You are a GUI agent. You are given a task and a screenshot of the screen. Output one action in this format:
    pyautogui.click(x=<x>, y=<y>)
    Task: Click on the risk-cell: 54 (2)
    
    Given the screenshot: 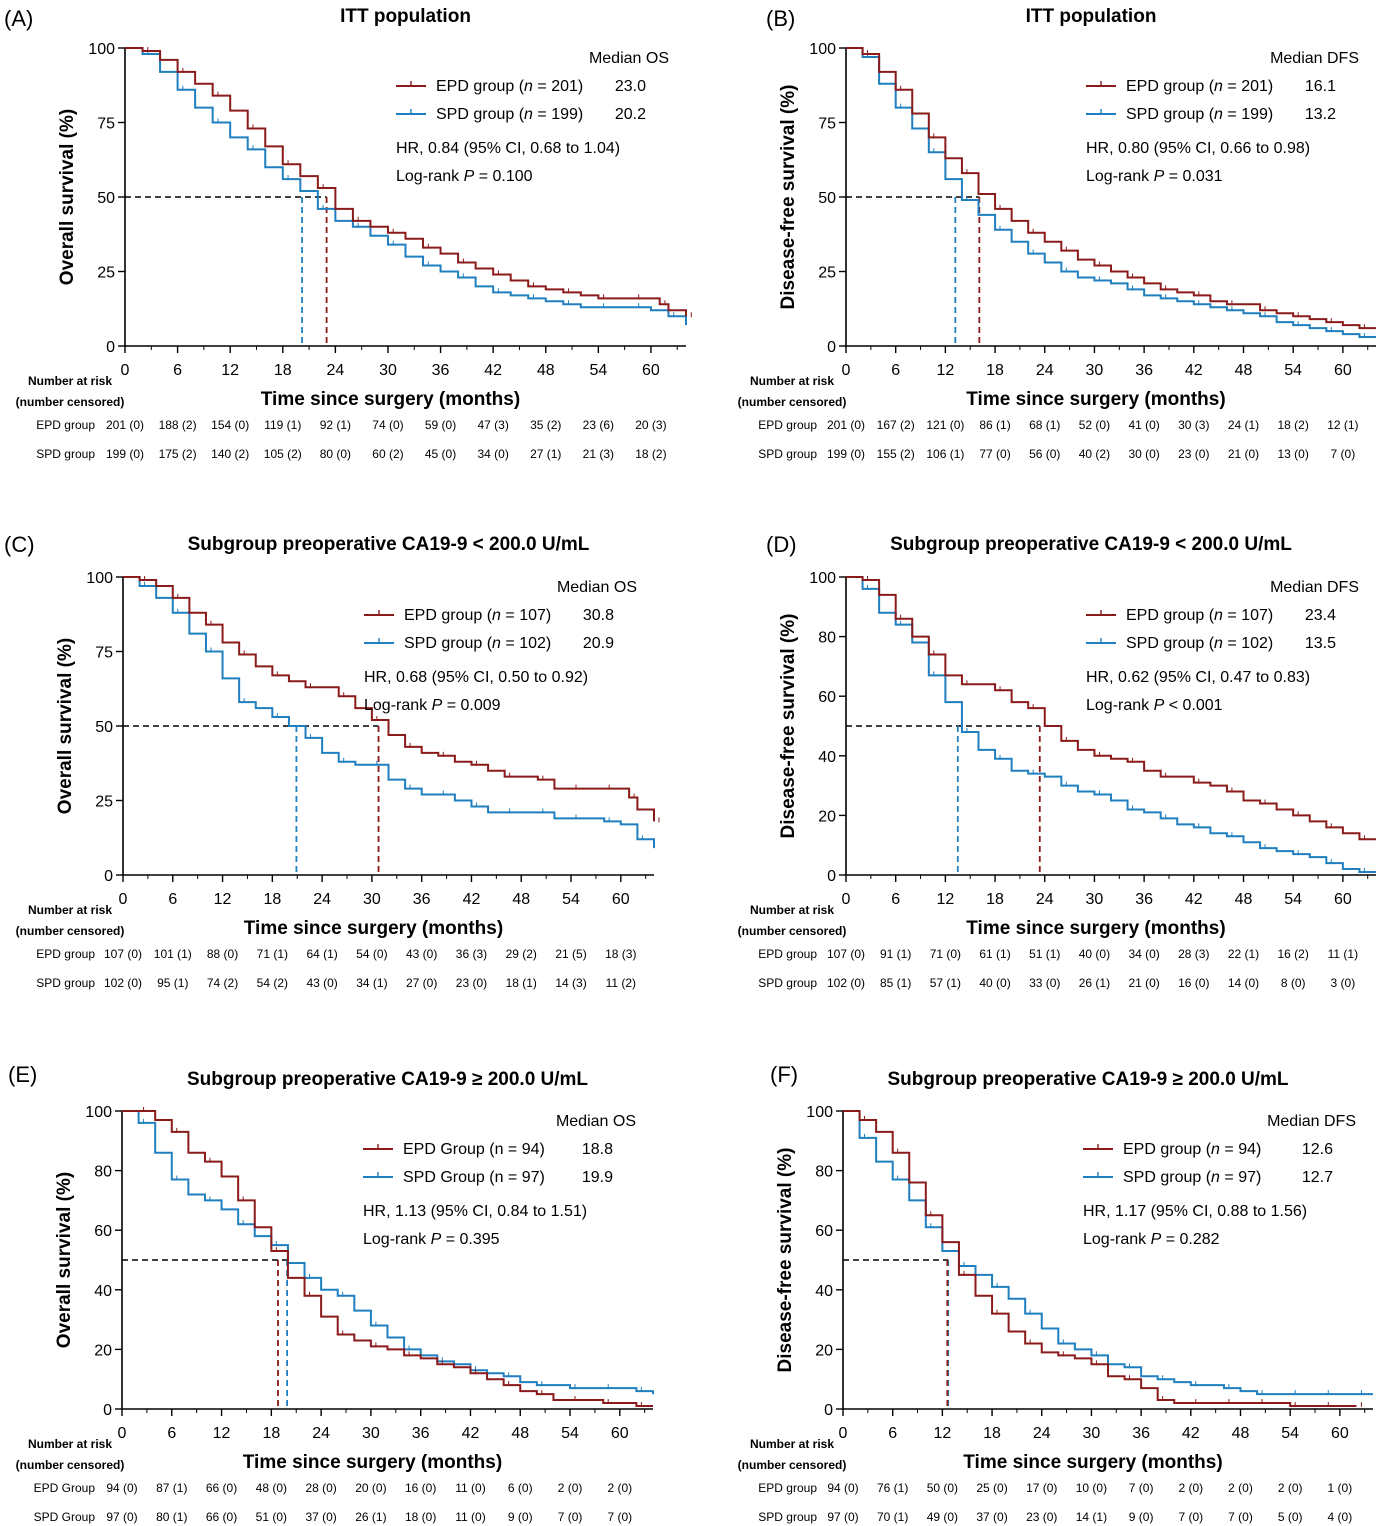 What is the action you would take?
    pyautogui.click(x=272, y=983)
    